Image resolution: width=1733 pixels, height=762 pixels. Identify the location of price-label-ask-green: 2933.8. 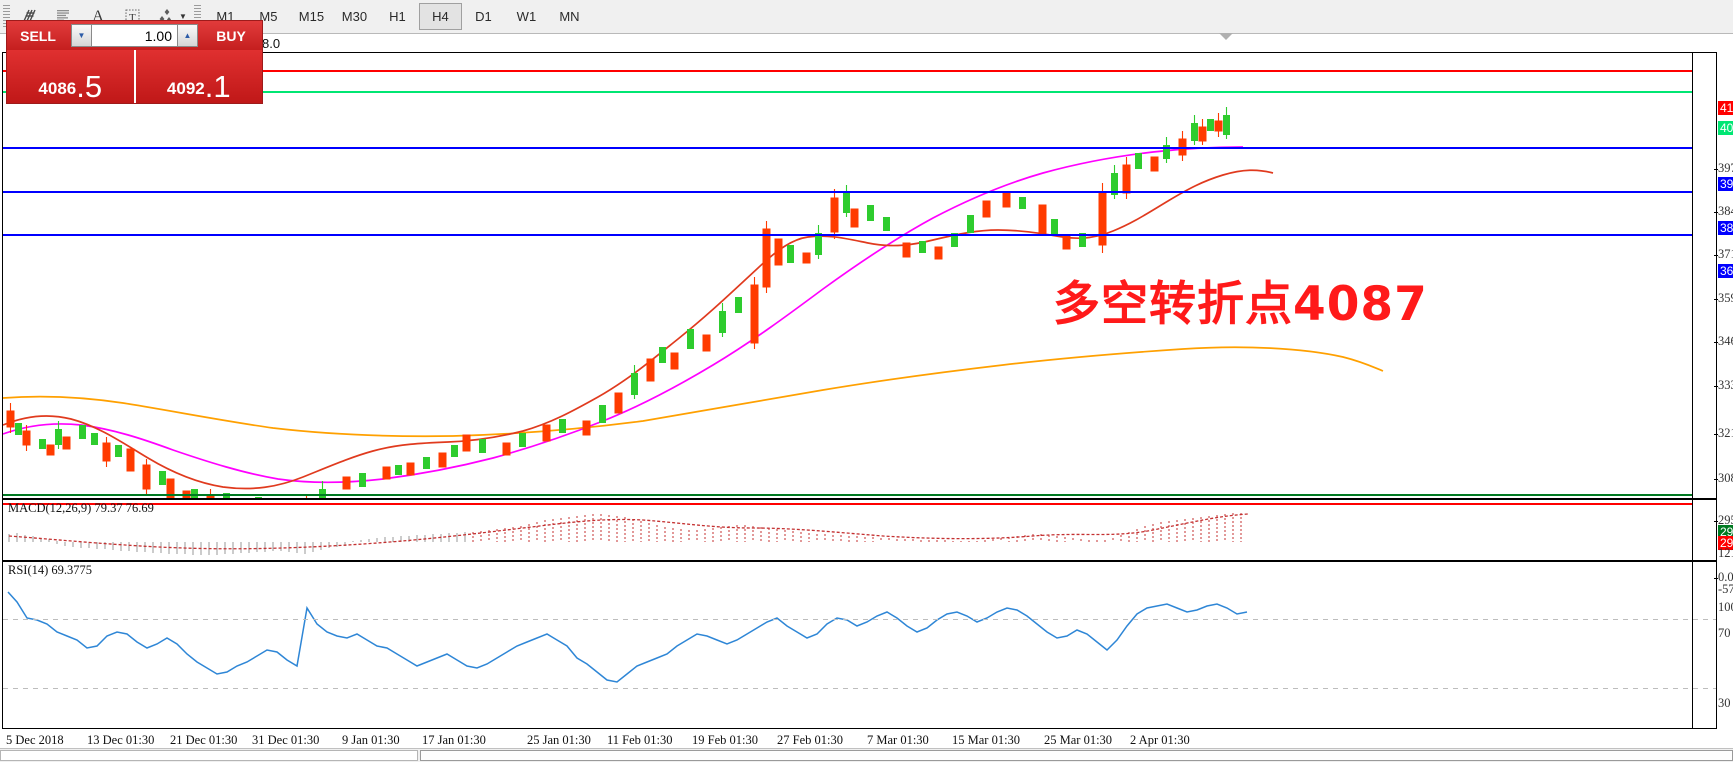
(1725, 532).